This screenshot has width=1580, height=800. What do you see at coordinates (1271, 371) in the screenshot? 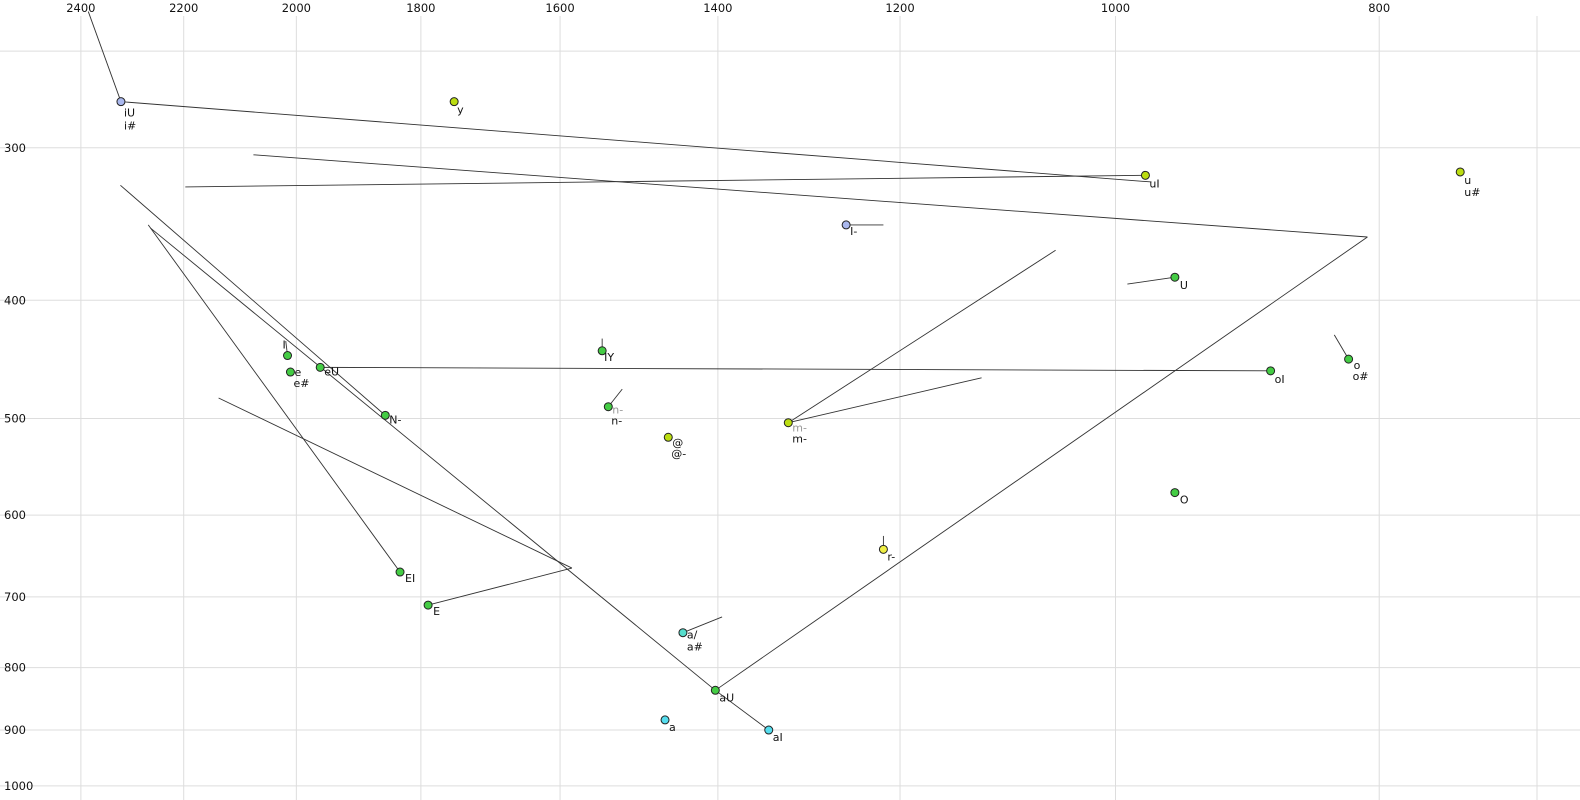
I see `vowel-point-oI` at bounding box center [1271, 371].